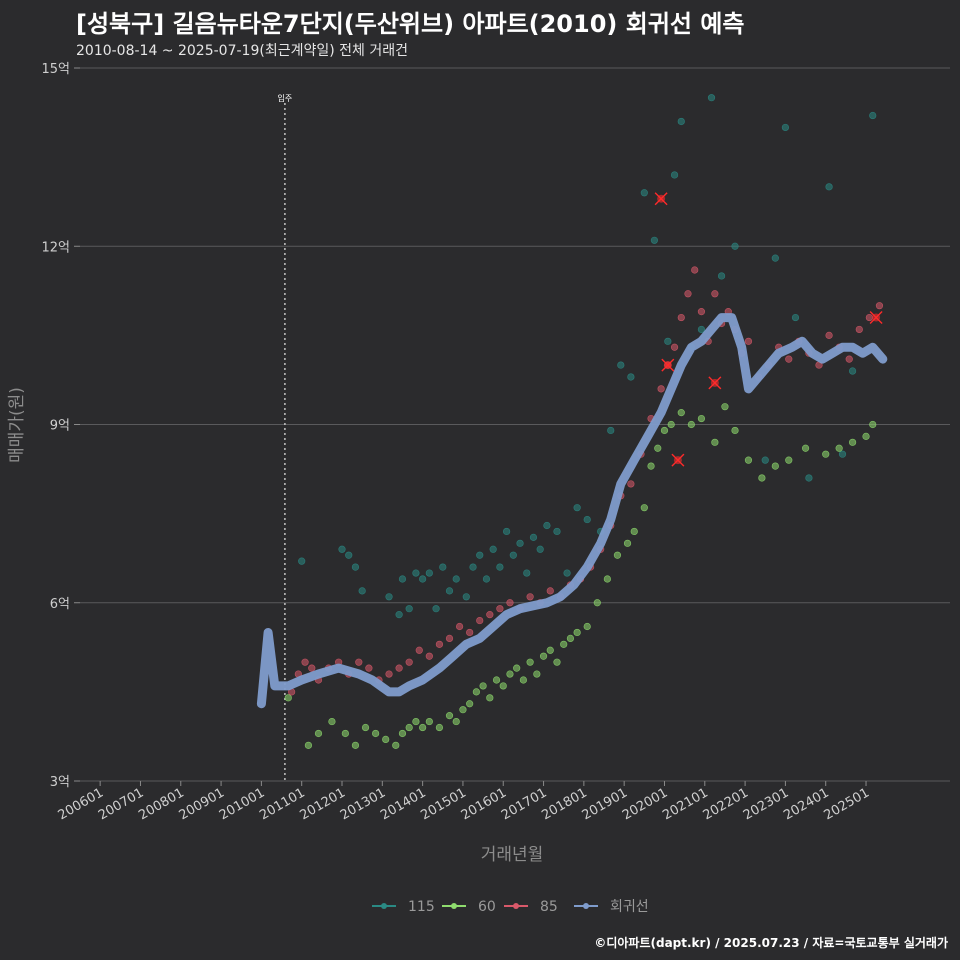 The height and width of the screenshot is (960, 960). What do you see at coordinates (512, 855) in the screenshot?
I see `x-axis-title: 거래년월` at bounding box center [512, 855].